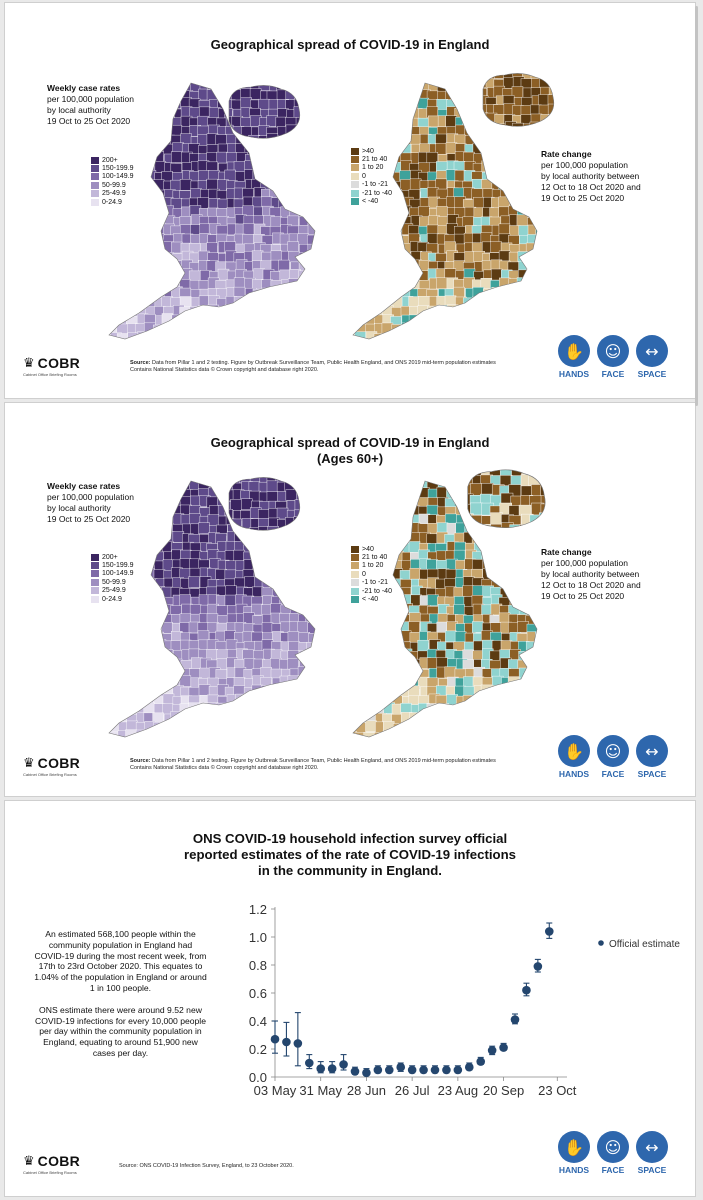  What do you see at coordinates (59, 363) in the screenshot?
I see `cobr-wordmark: COBR` at bounding box center [59, 363].